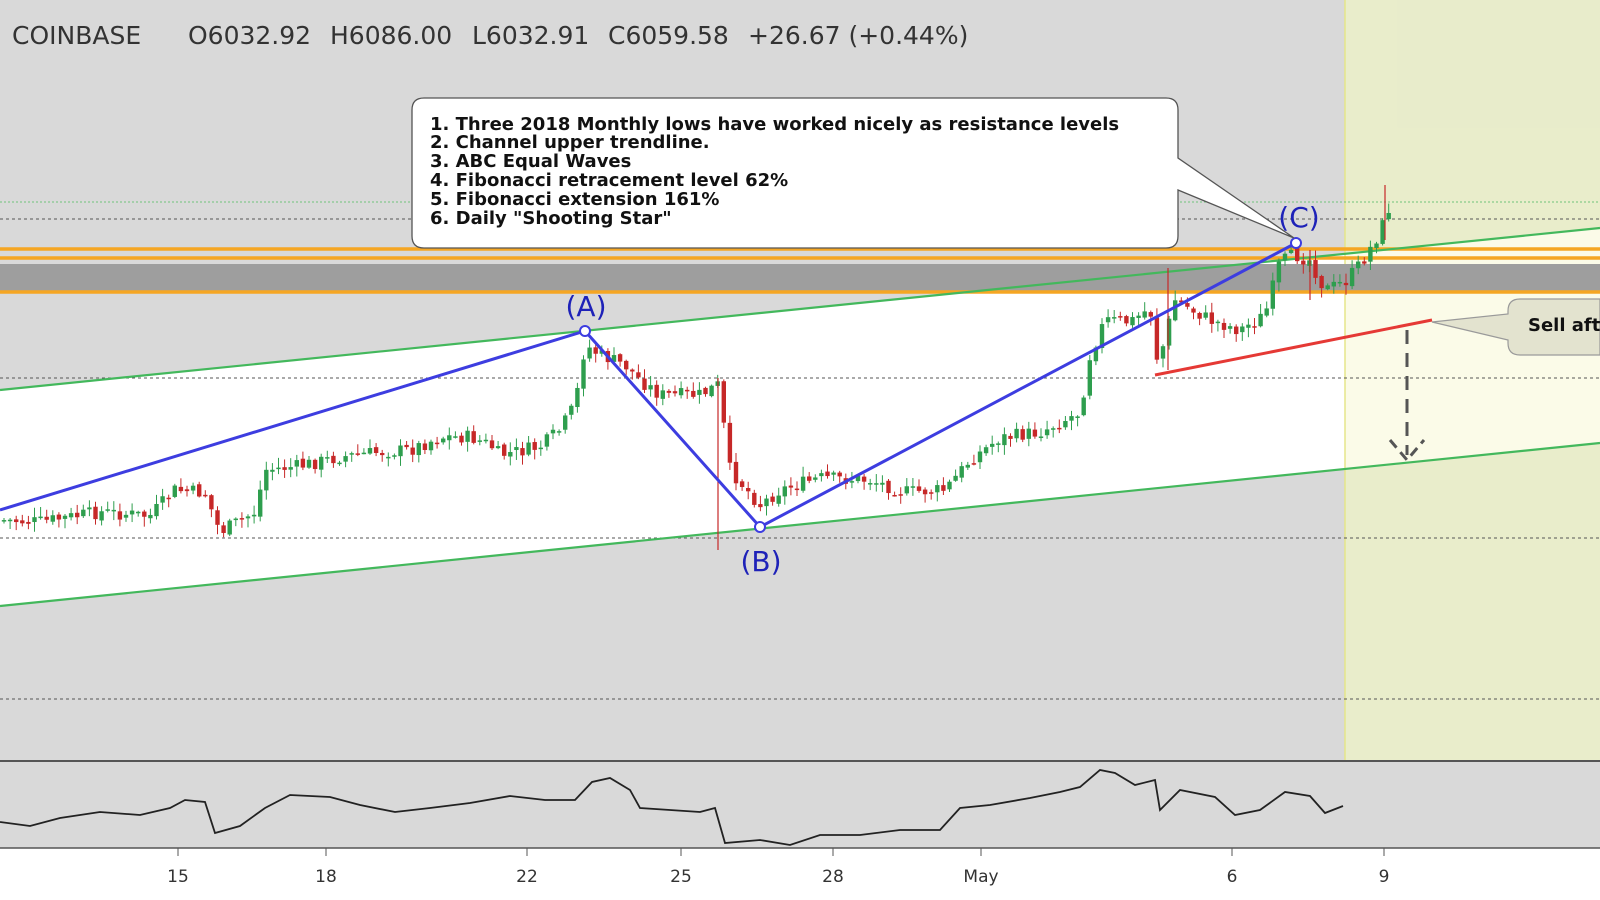 This screenshot has width=1600, height=900. What do you see at coordinates (1384, 877) in the screenshot?
I see `x-tick-label: 9` at bounding box center [1384, 877].